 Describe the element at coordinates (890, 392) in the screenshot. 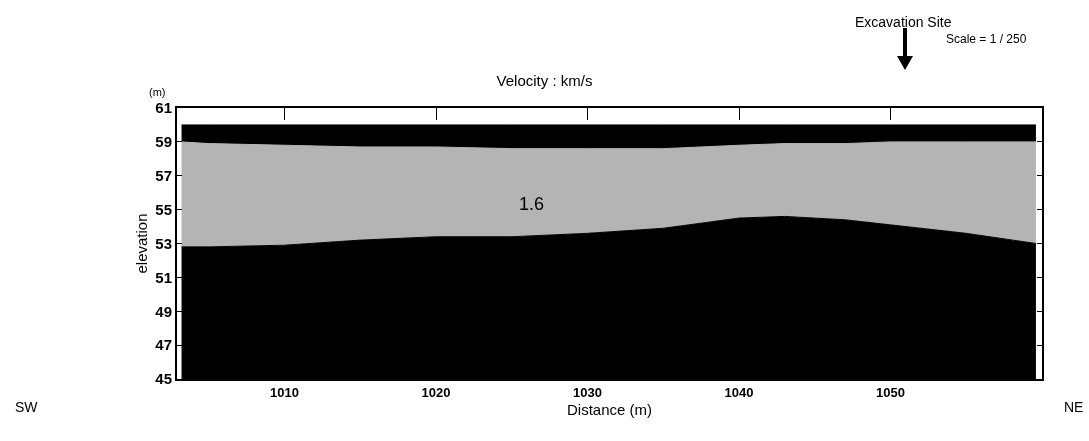

I see `x-tick-label: 1050` at that location.